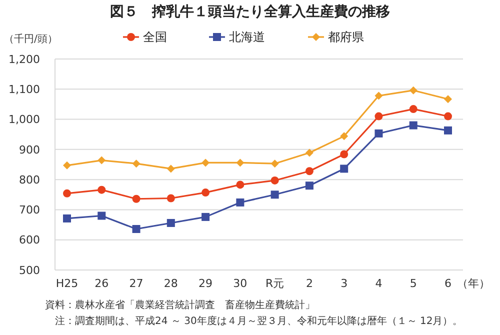 The width and height of the screenshot is (500, 335). Describe the element at coordinates (346, 37) in the screenshot. I see `legend-label: 都府県` at that location.